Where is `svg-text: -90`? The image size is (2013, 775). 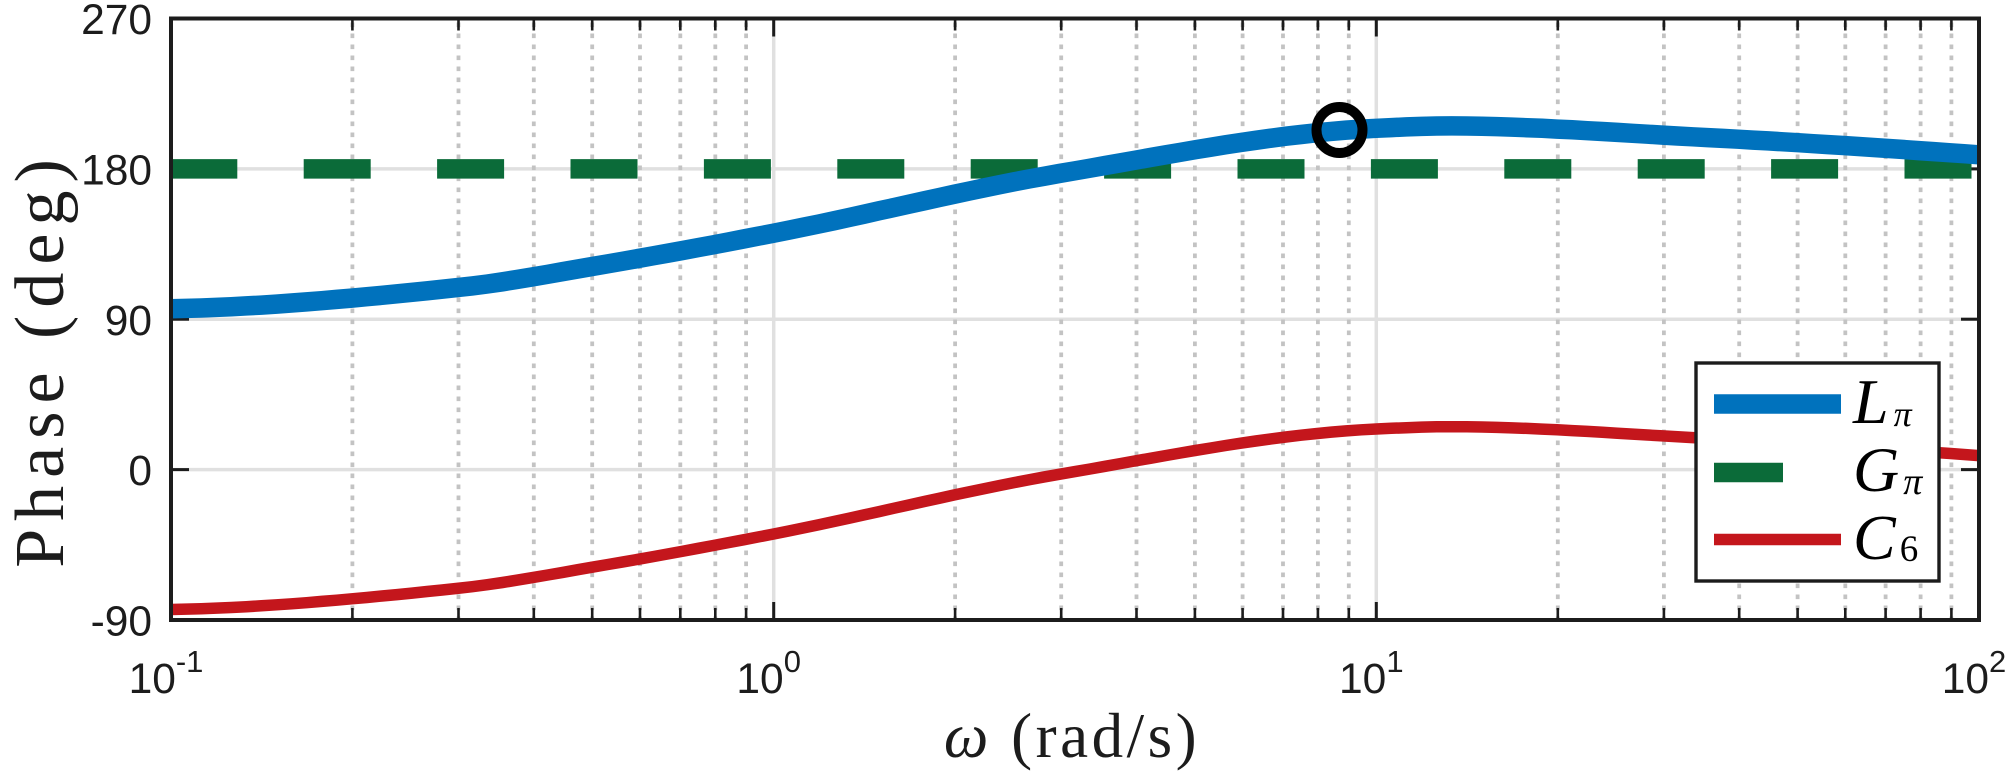
svg-text: -90 is located at coordinates (121, 622).